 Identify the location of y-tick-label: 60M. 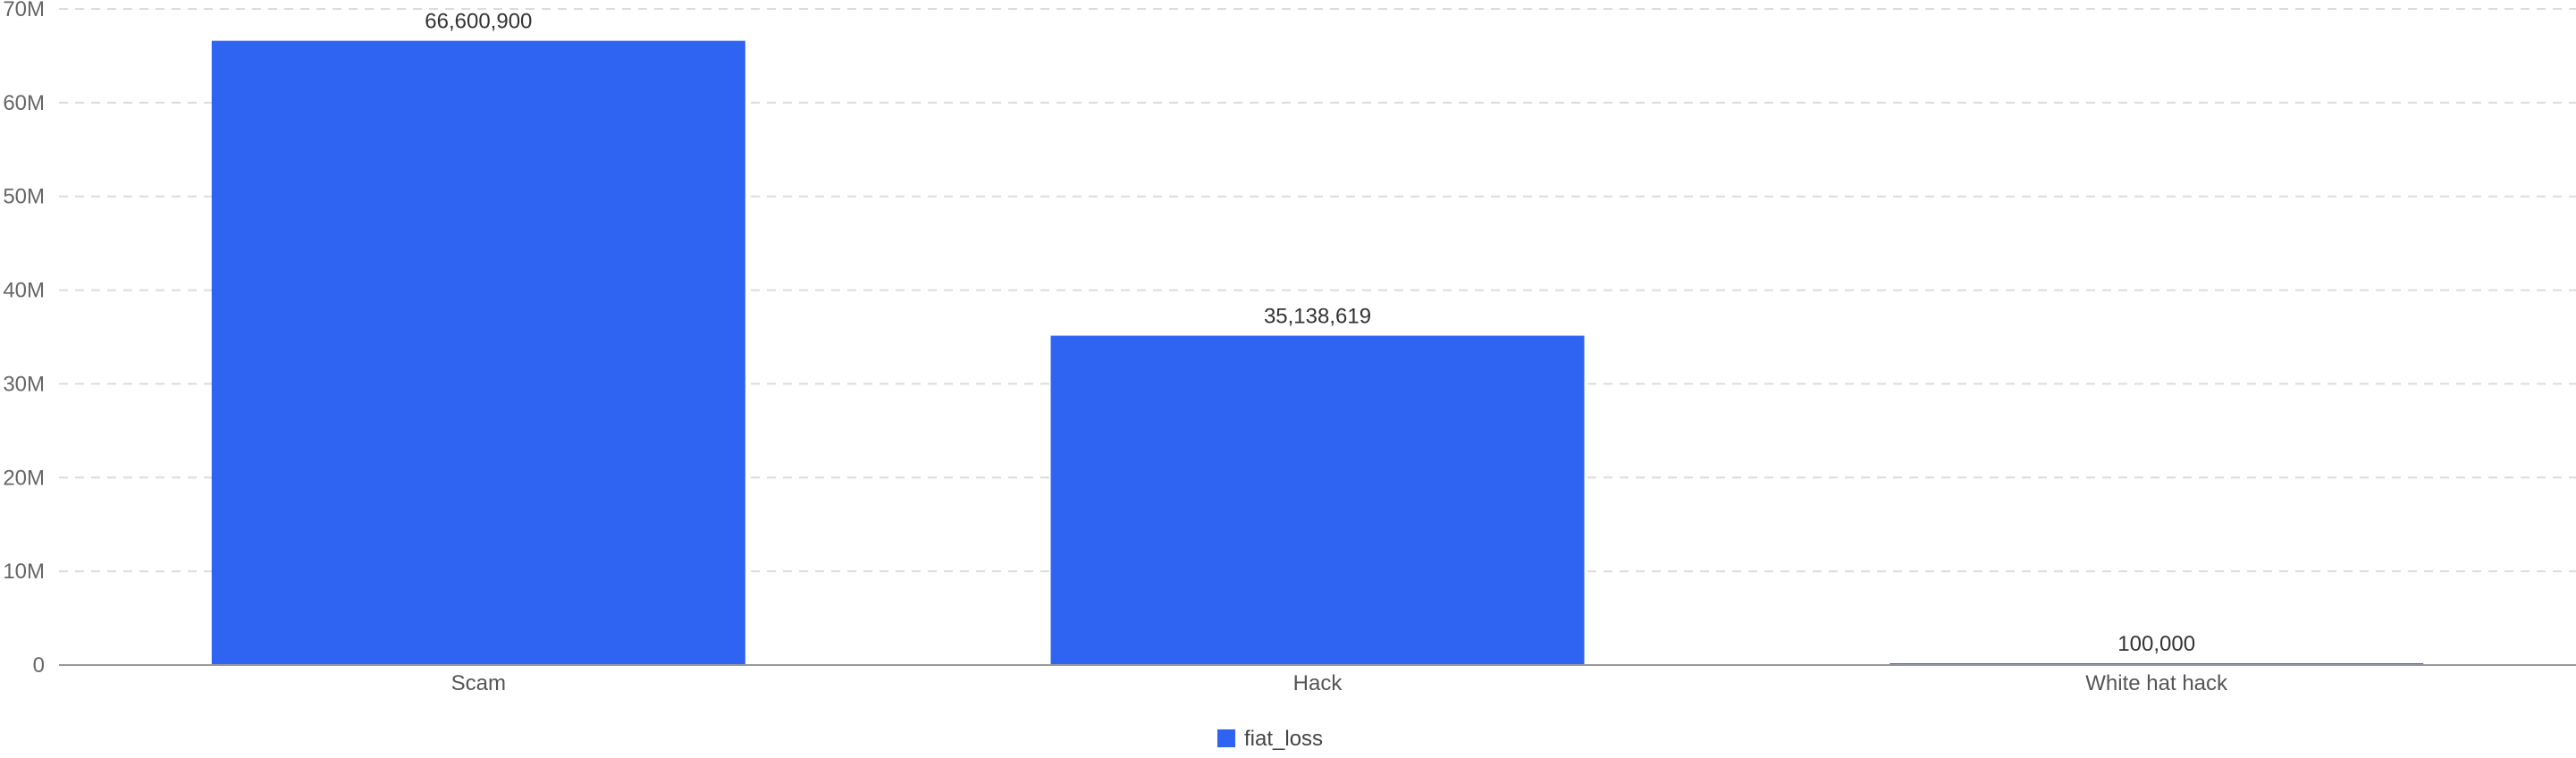
(24, 103).